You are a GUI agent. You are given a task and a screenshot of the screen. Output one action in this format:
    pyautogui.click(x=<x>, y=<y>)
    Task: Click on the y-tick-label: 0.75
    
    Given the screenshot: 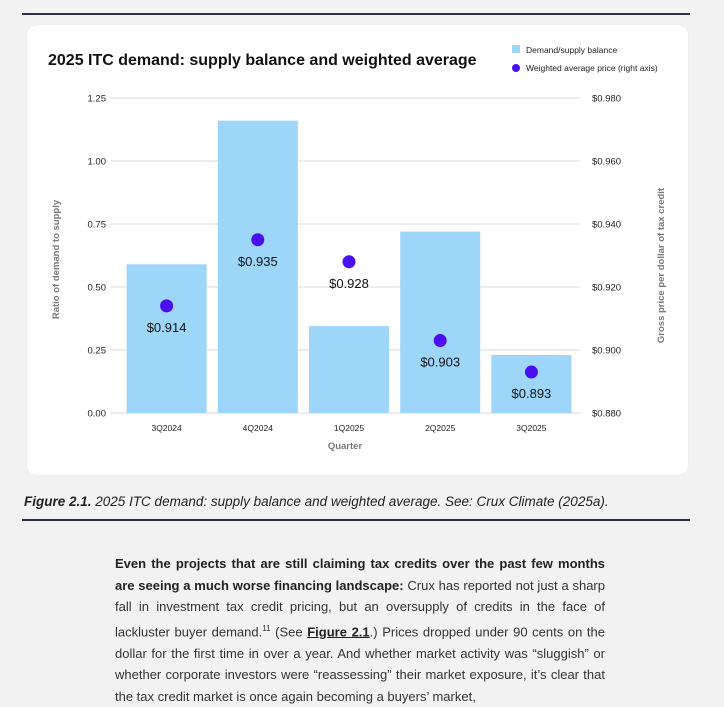 What is the action you would take?
    pyautogui.click(x=97, y=225)
    